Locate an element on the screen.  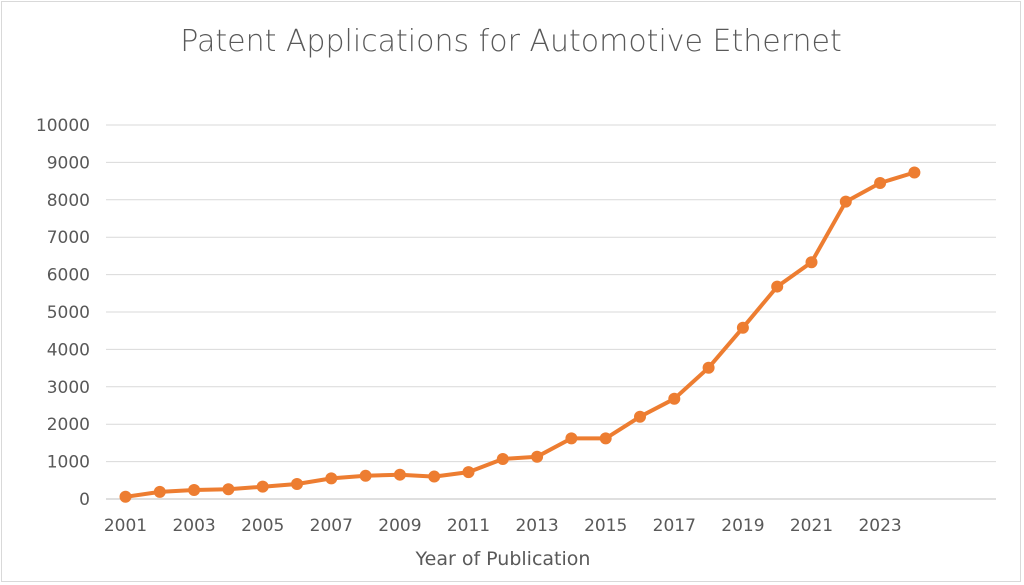
x-tick-label: 2017 is located at coordinates (674, 526).